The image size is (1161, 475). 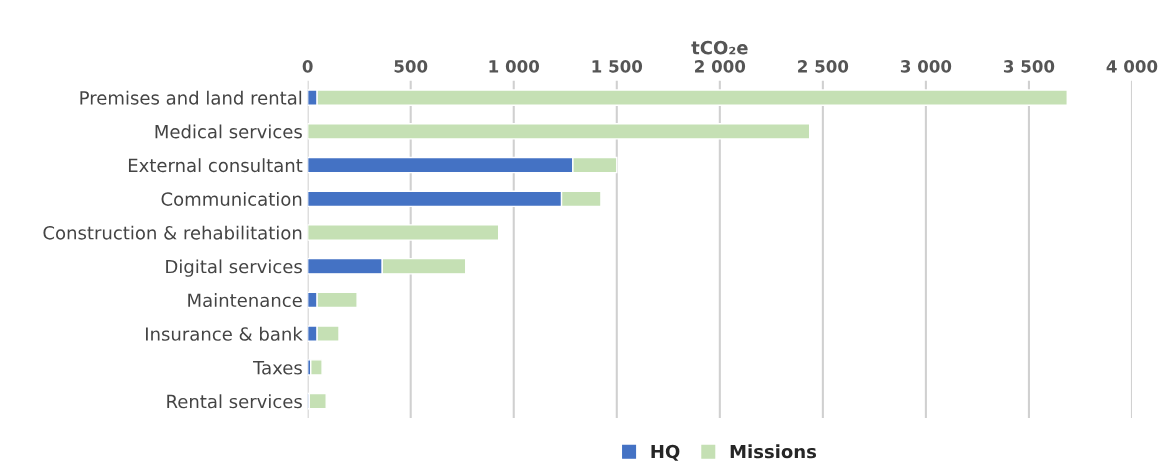 I want to click on x-tick-label: 500, so click(x=411, y=66).